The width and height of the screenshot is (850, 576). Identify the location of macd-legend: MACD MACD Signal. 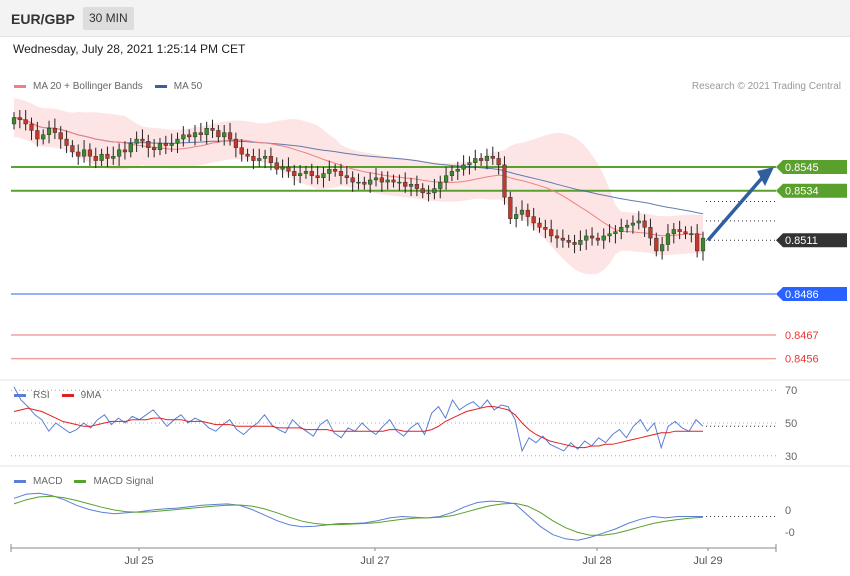
(83, 481).